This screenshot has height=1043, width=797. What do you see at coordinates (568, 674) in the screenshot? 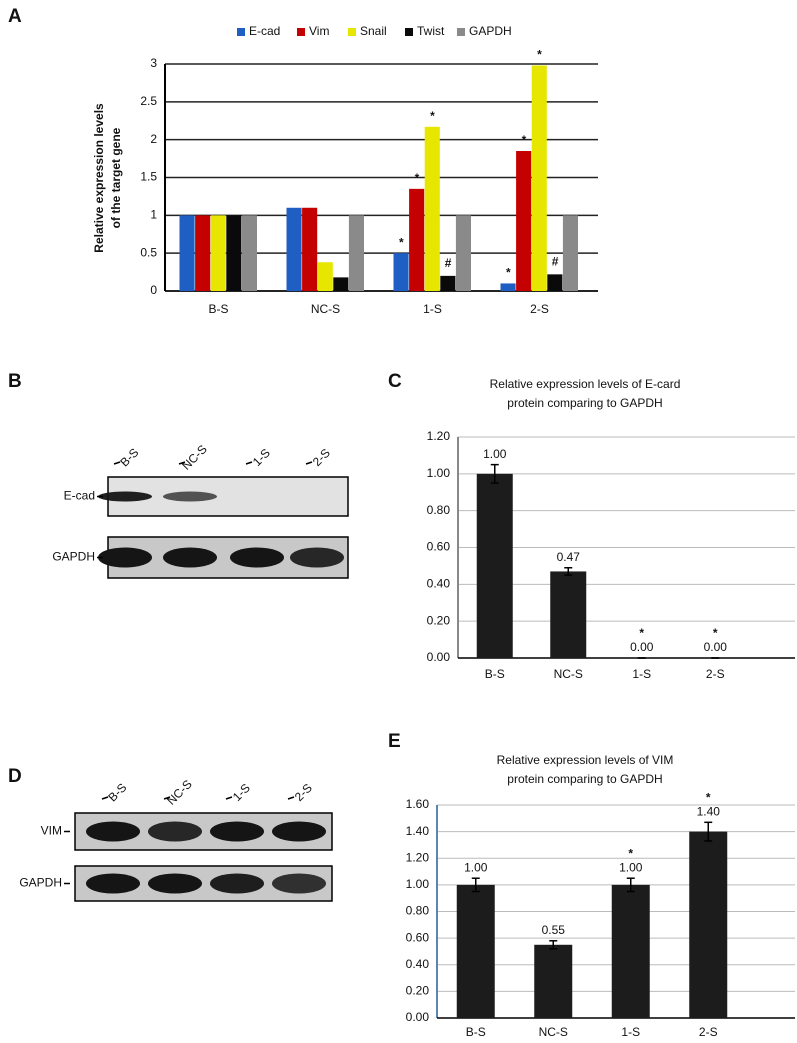
I see `x-tick-label: NC-S` at bounding box center [568, 674].